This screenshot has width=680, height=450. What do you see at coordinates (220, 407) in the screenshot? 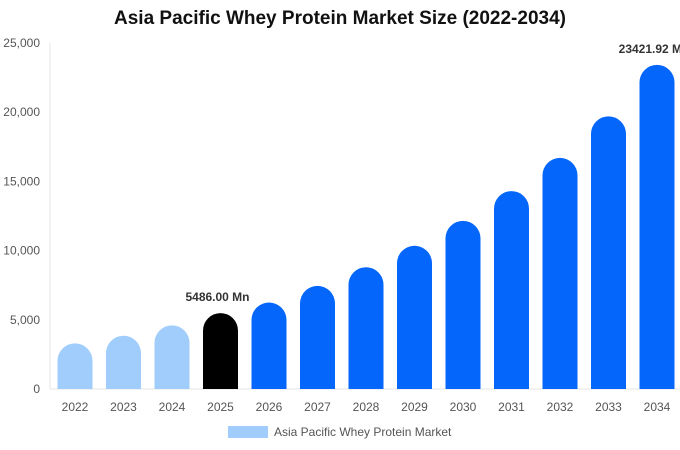
I see `x-tick-label: 2025` at bounding box center [220, 407].